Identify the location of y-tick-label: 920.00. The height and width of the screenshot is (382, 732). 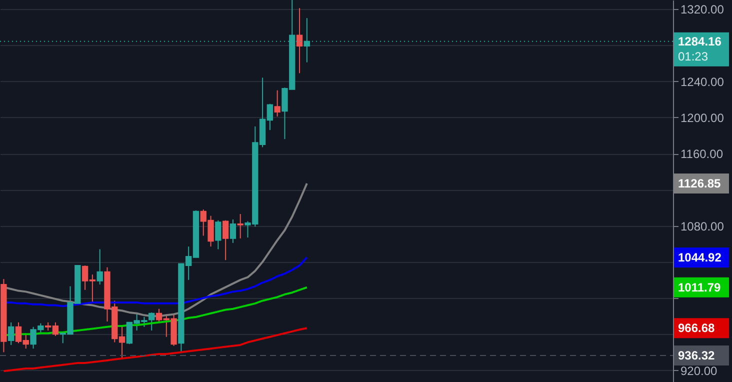
(699, 371).